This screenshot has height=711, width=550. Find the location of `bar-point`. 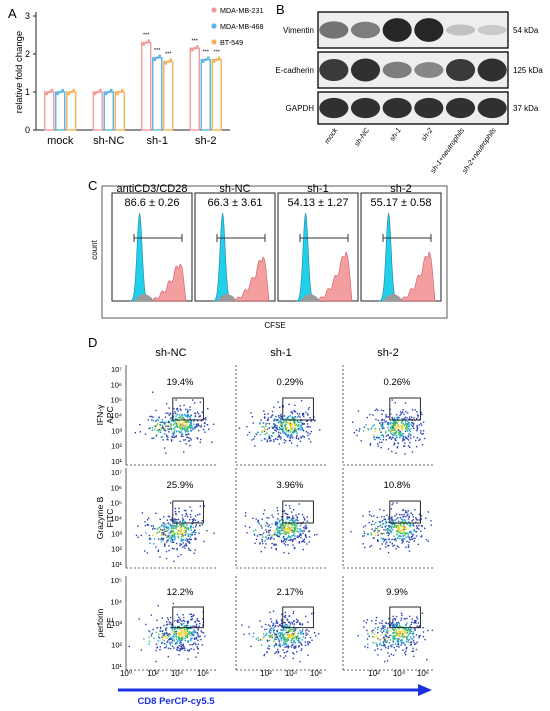

bar-point is located at coordinates (47, 94).